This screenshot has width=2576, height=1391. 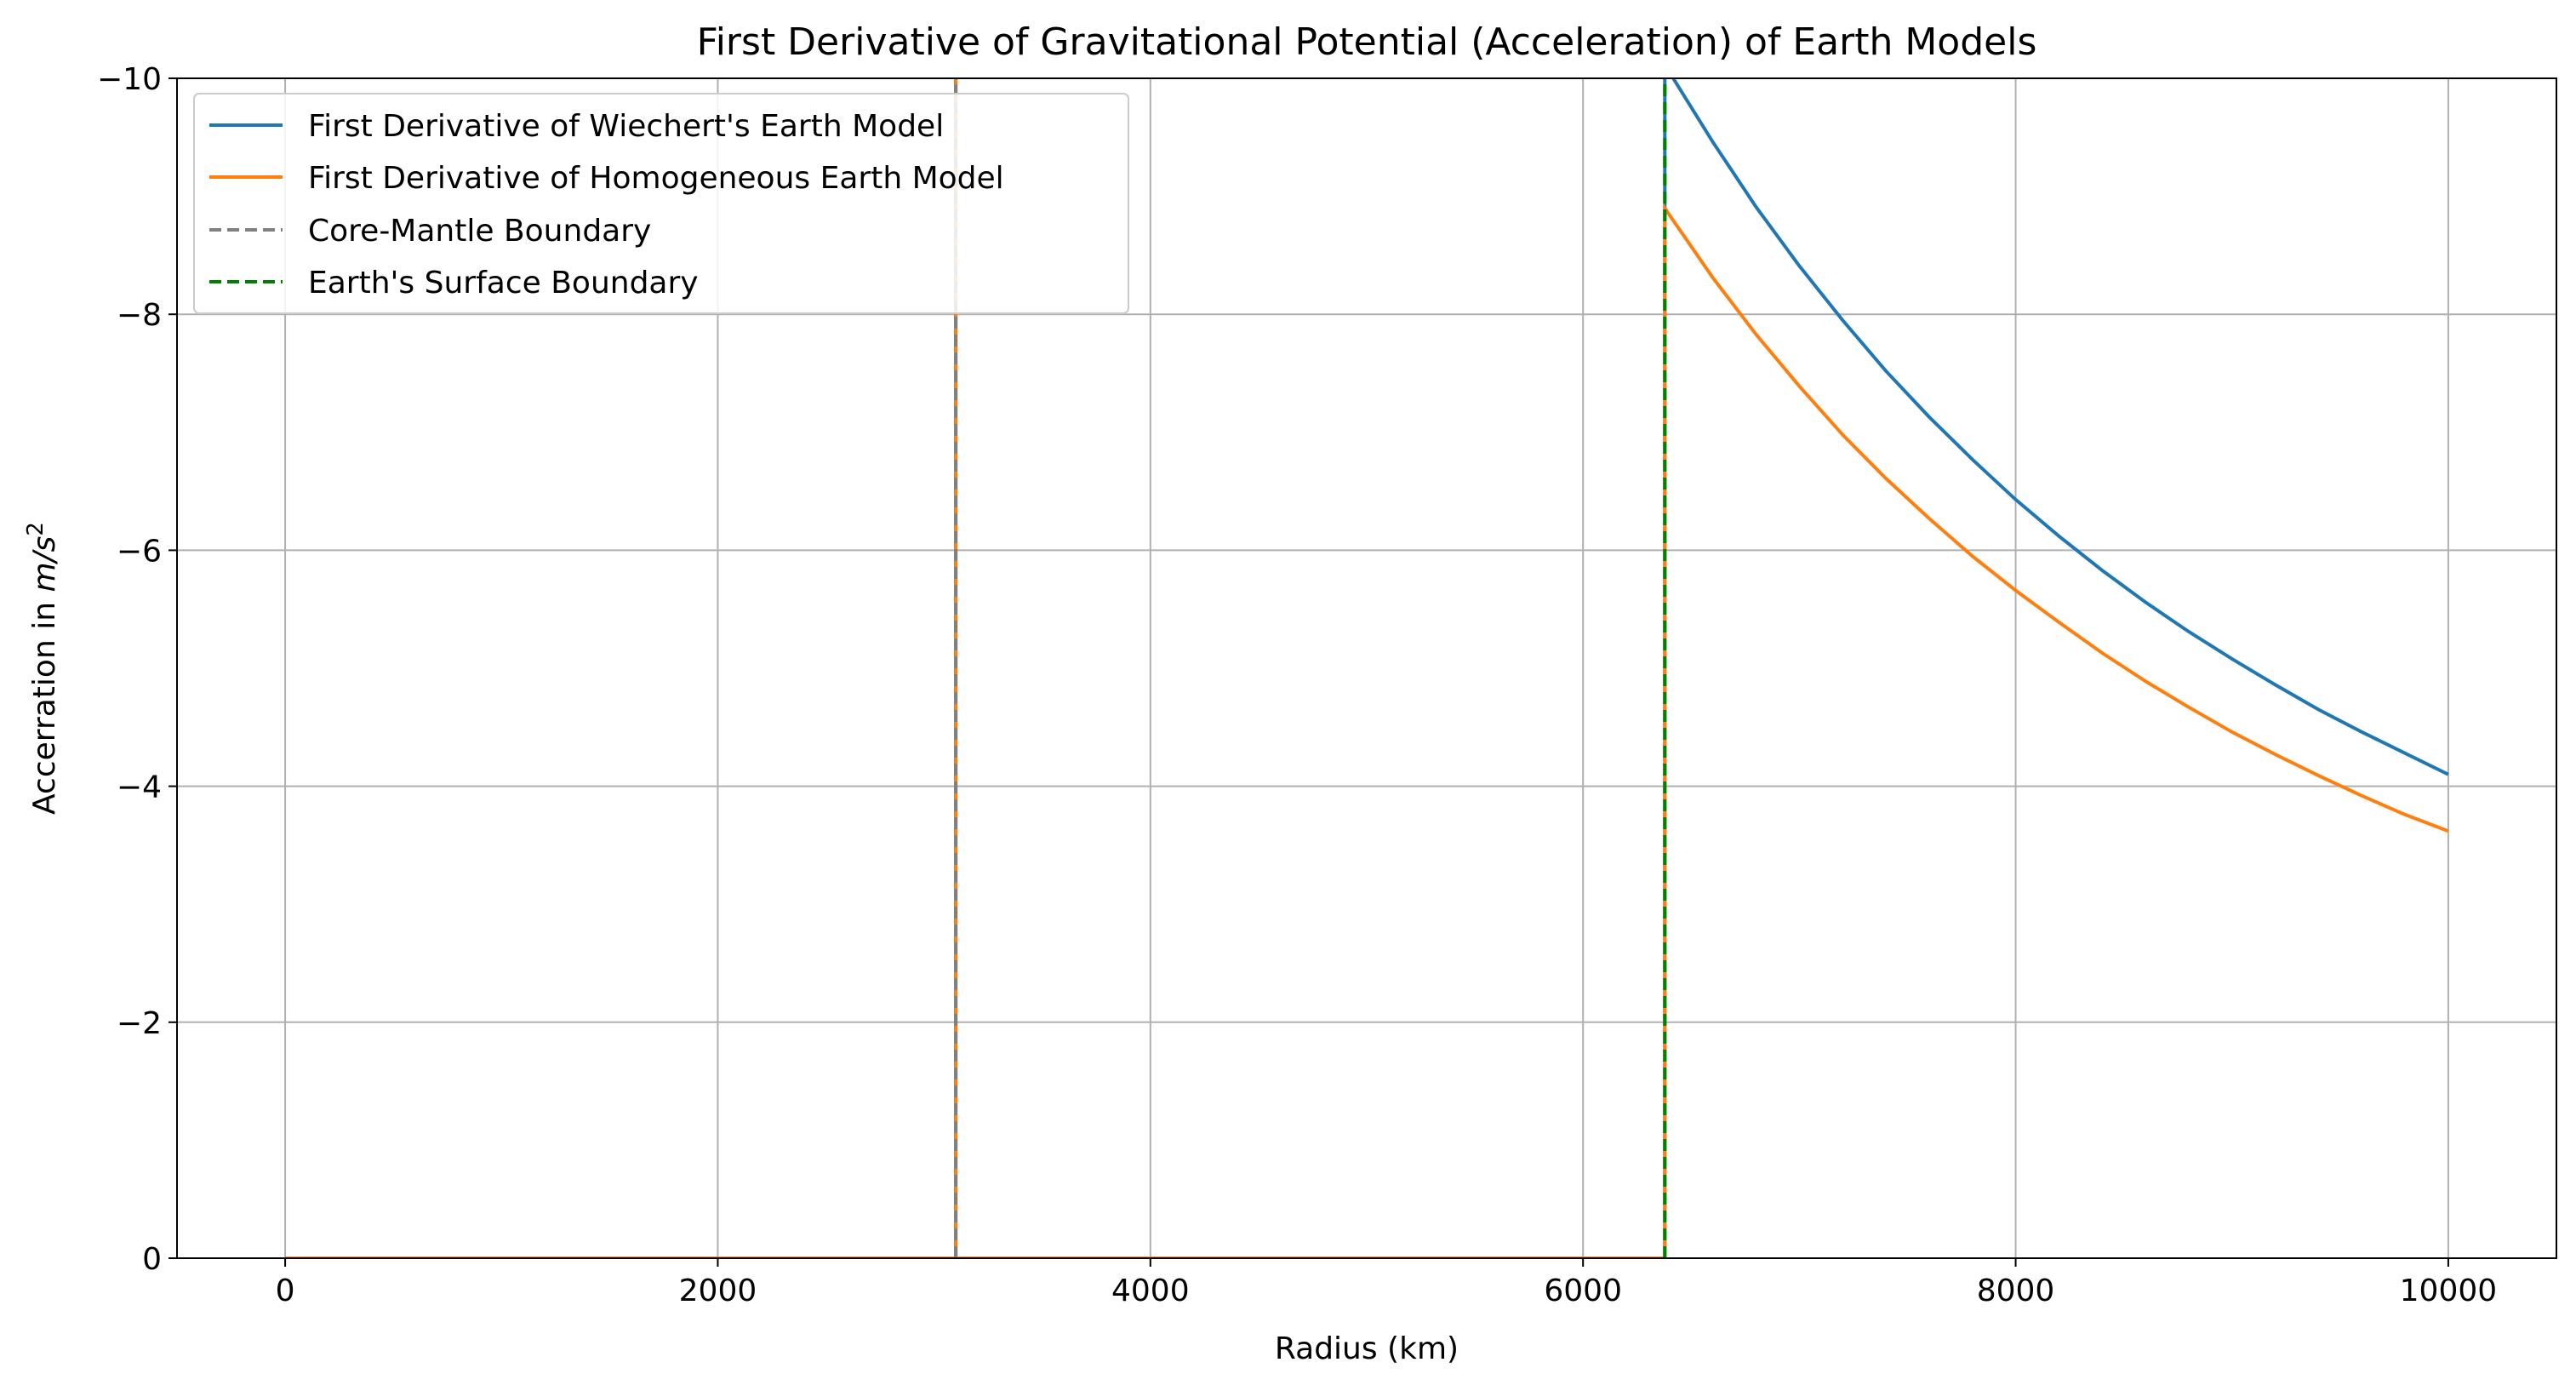 What do you see at coordinates (1150, 1291) in the screenshot?
I see `x-tick-label: 4000` at bounding box center [1150, 1291].